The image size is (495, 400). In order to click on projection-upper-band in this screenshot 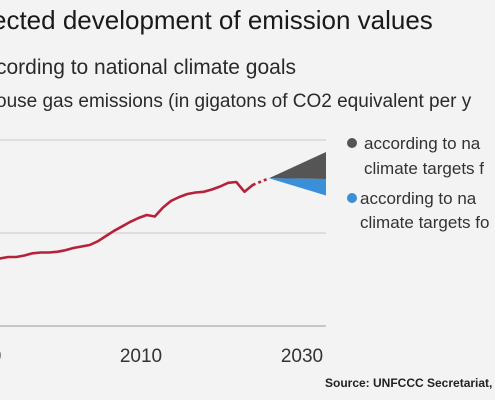, I will do `click(297, 165)`.